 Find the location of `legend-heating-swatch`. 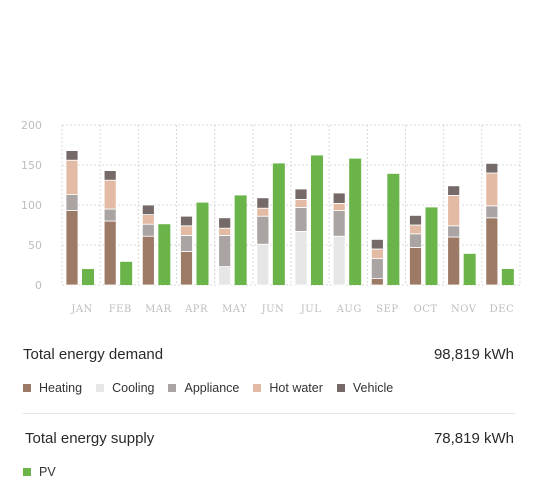

legend-heating-swatch is located at coordinates (27, 388).